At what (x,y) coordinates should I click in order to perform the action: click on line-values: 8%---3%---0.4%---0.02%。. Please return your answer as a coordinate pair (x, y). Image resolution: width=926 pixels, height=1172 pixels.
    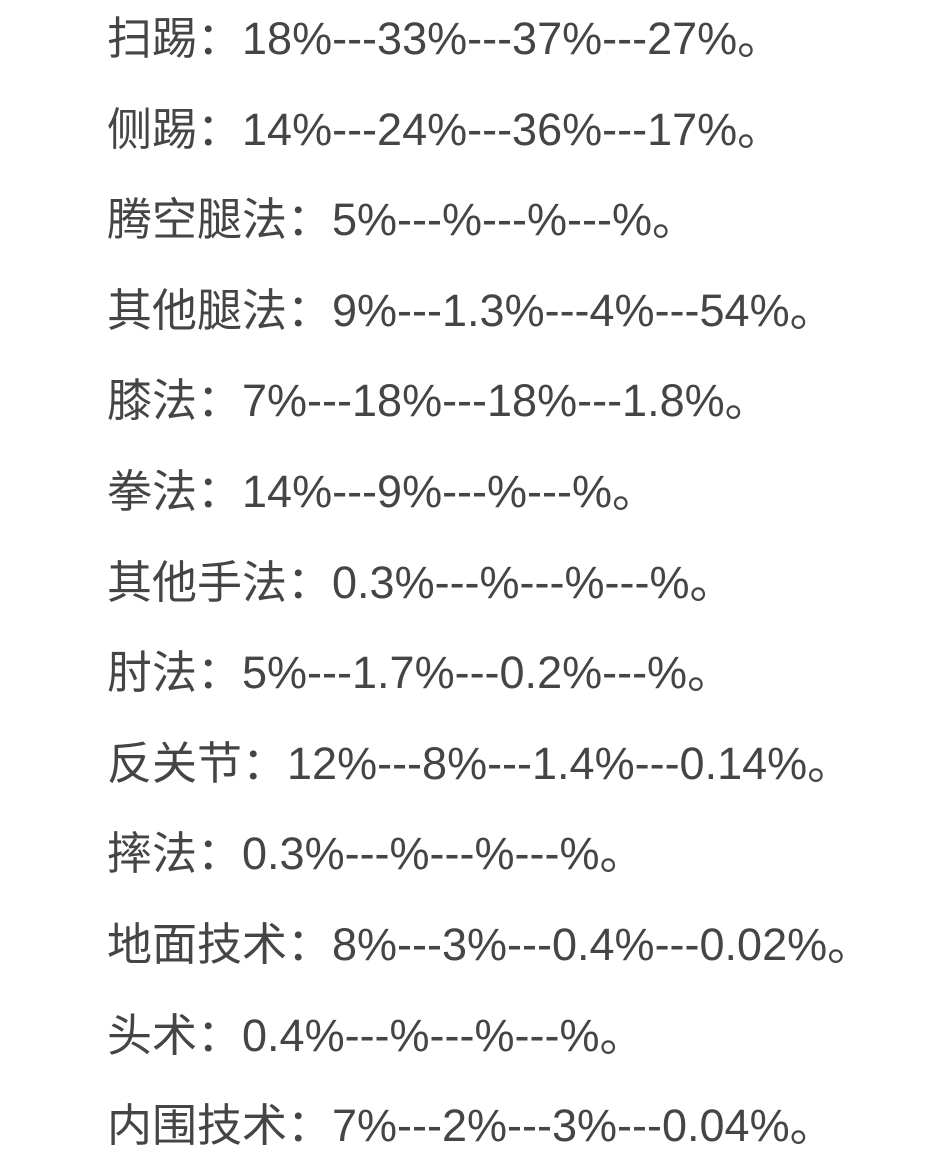
    Looking at the image, I should click on (602, 944).